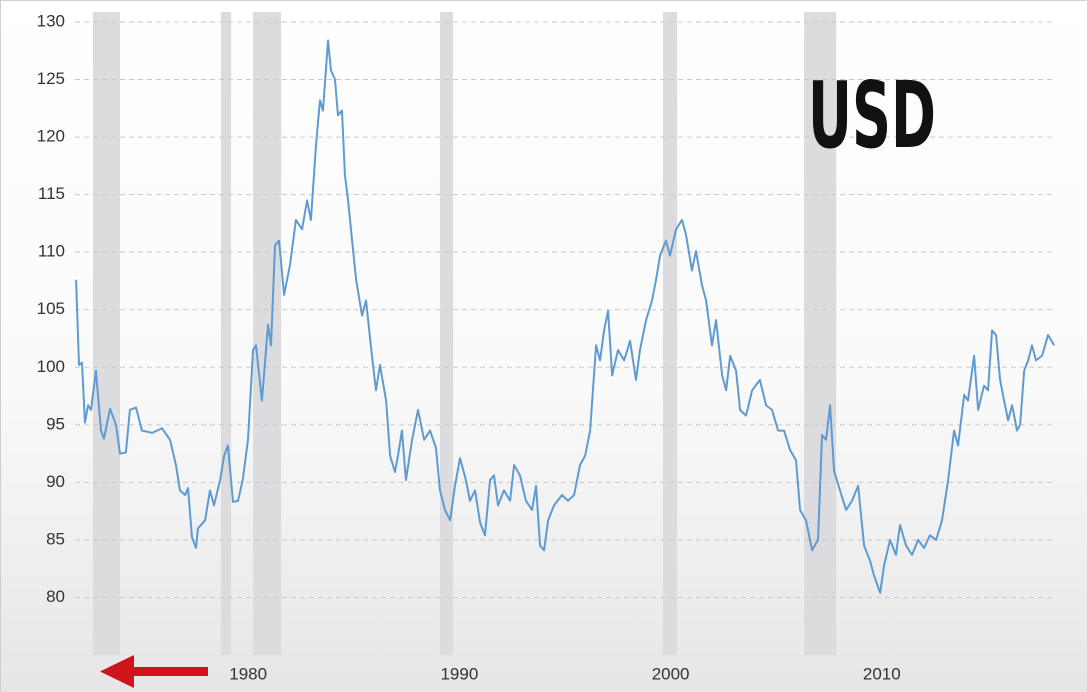 Image resolution: width=1087 pixels, height=692 pixels. Describe the element at coordinates (459, 673) in the screenshot. I see `x-tick-label: 1990` at that location.